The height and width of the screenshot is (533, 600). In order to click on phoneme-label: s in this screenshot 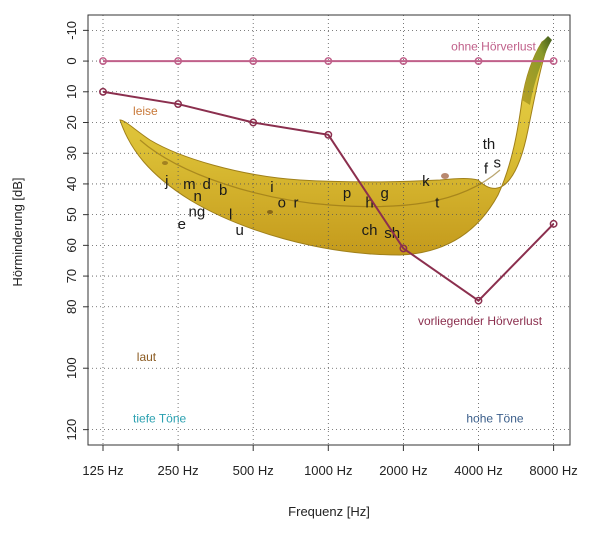, I will do `click(498, 162)`.